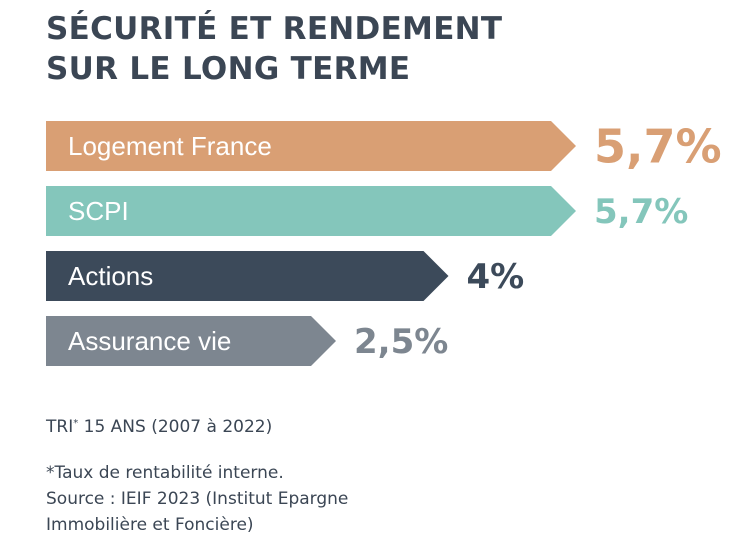 The image size is (754, 545). Describe the element at coordinates (149, 341) in the screenshot. I see `bar-label: Assurance vie` at that location.